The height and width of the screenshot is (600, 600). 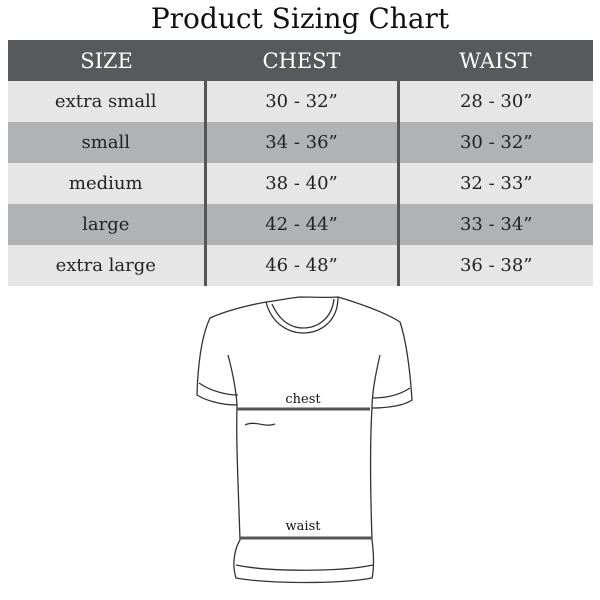 I want to click on cell-chest: 30 - 32”, so click(x=300, y=101).